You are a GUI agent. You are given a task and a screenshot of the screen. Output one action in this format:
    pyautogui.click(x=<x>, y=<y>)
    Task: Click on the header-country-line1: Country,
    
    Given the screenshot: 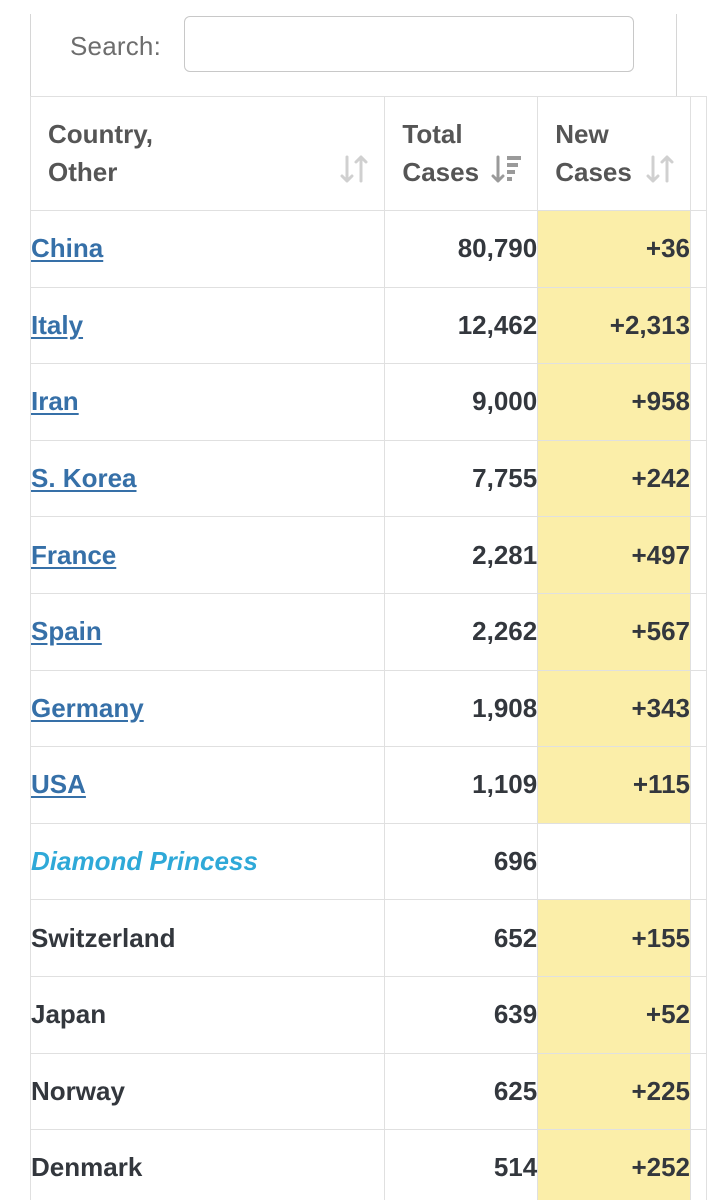 What is the action you would take?
    pyautogui.click(x=100, y=134)
    